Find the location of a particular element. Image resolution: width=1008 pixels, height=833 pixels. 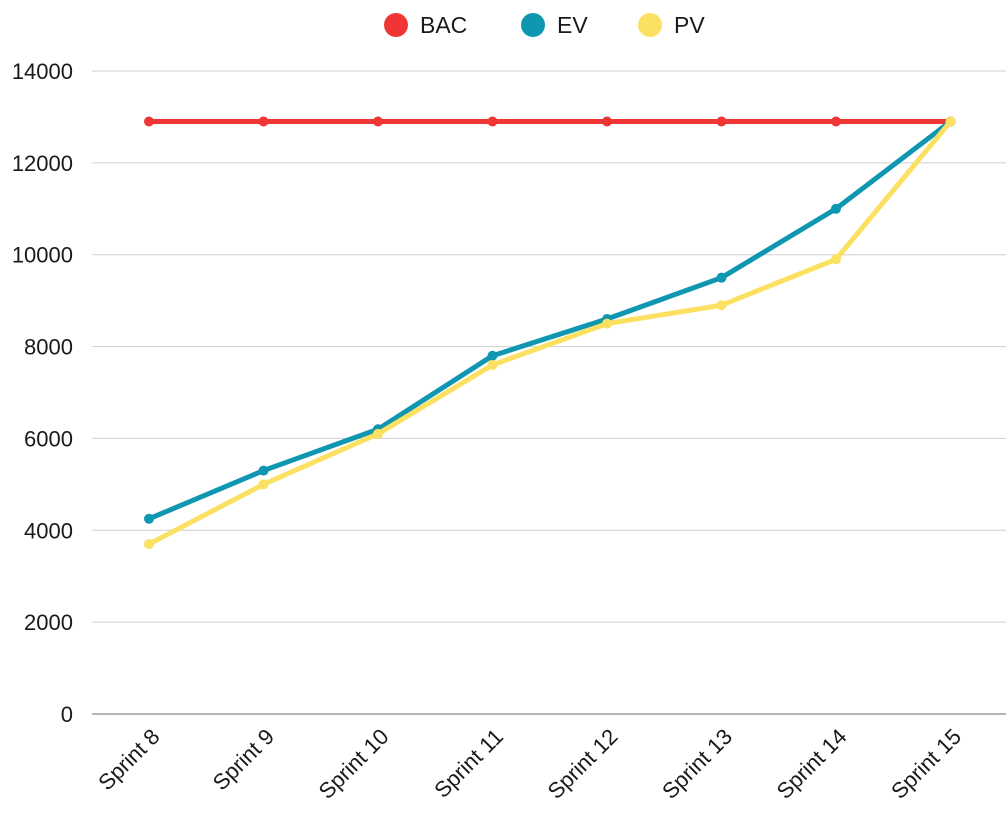

x-tick-label: Sprint 15 is located at coordinates (926, 764).